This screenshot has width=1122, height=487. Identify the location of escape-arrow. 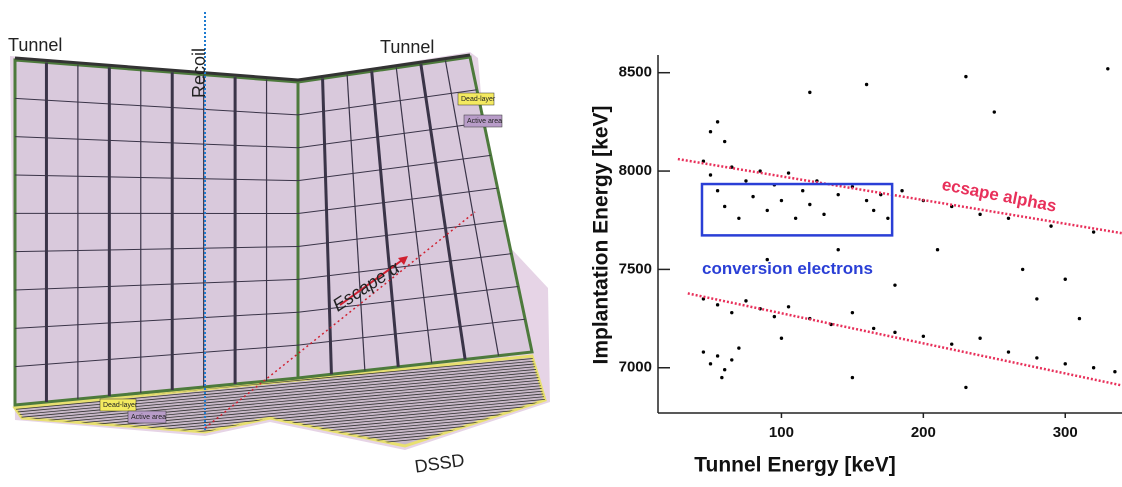
(372, 281).